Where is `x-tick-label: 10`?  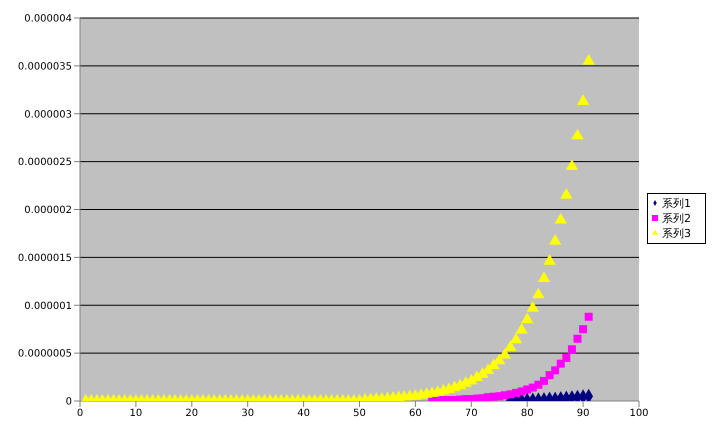 x-tick-label: 10 is located at coordinates (136, 414).